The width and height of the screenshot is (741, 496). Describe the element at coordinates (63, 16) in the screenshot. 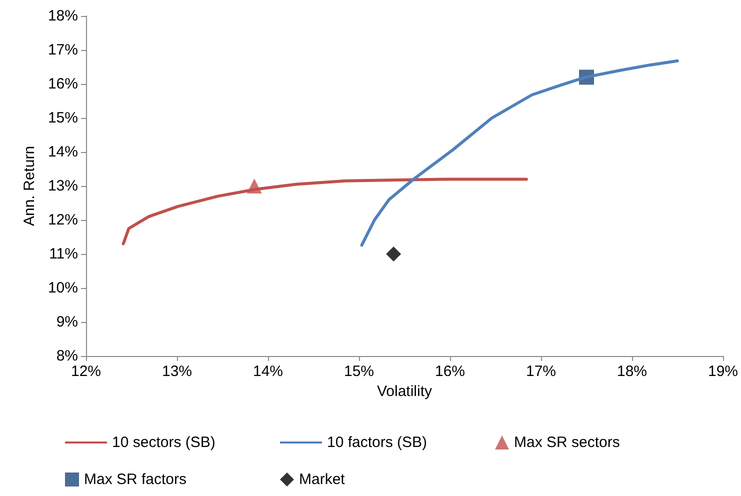

I see `y-tick-label: 18%` at that location.